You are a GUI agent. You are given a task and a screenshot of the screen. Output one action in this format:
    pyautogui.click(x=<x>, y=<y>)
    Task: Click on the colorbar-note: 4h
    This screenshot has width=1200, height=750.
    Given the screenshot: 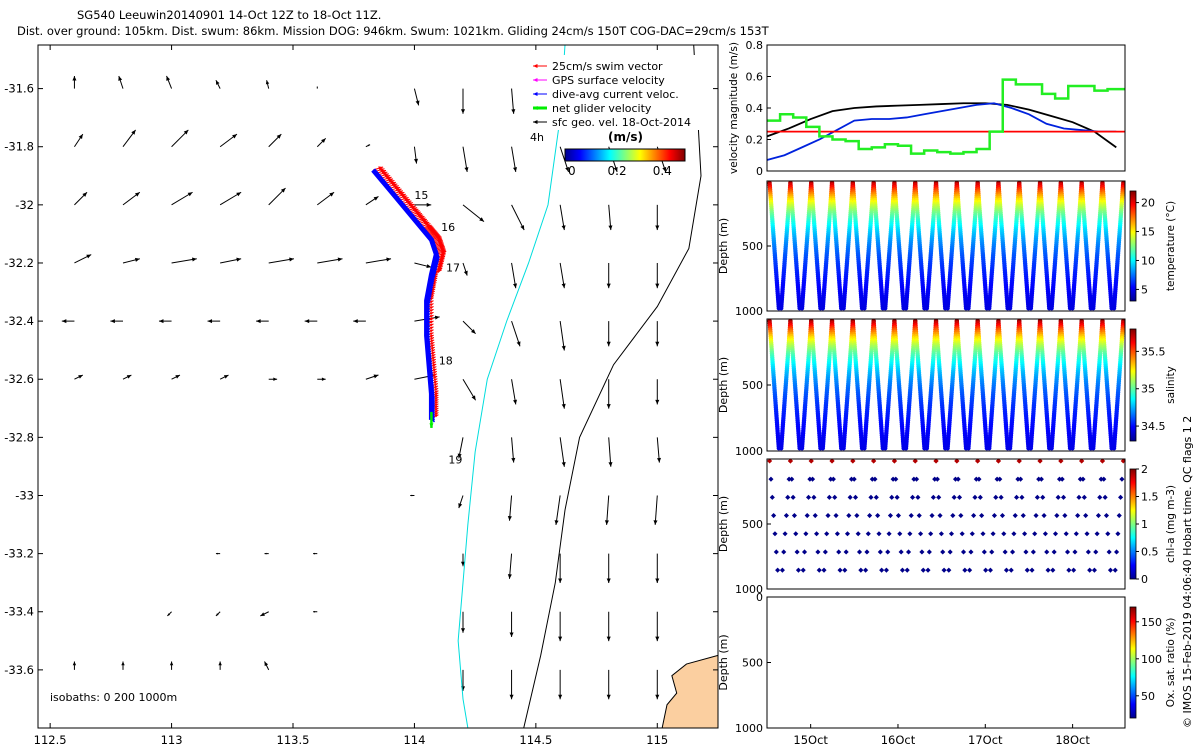 What is the action you would take?
    pyautogui.click(x=537, y=137)
    